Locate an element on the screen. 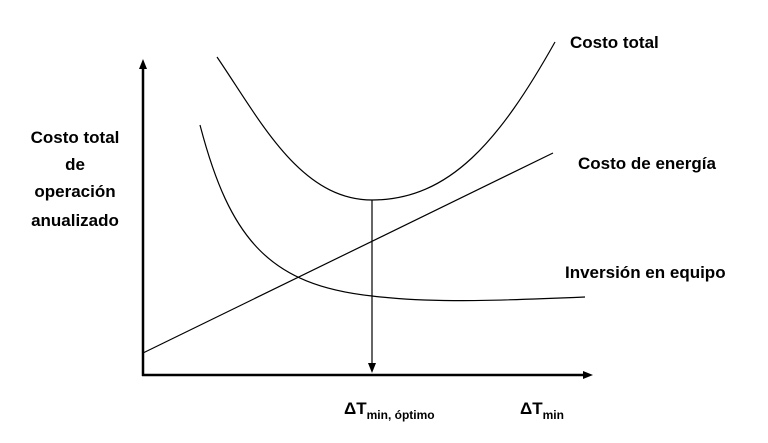 This screenshot has height=443, width=768. y-label: de is located at coordinates (75, 164).